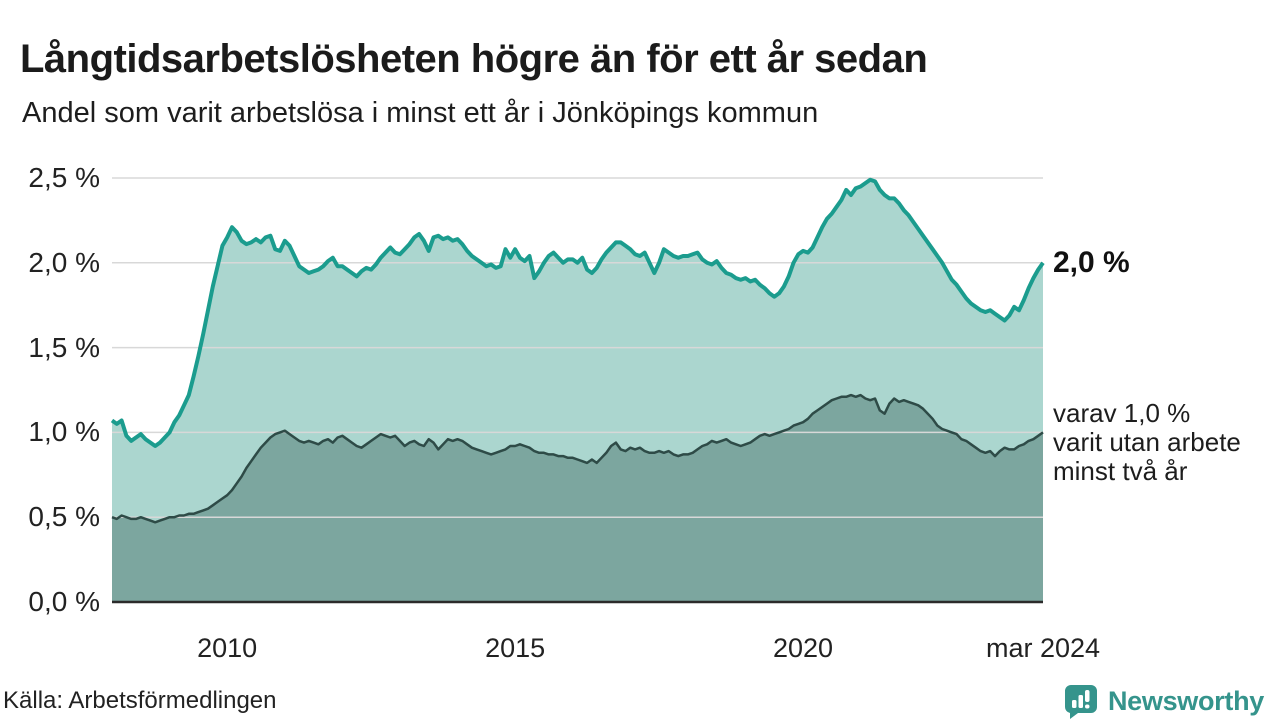 The image size is (1280, 720). I want to click on newsworthy-logo-text: Newsworthy, so click(1185, 700).